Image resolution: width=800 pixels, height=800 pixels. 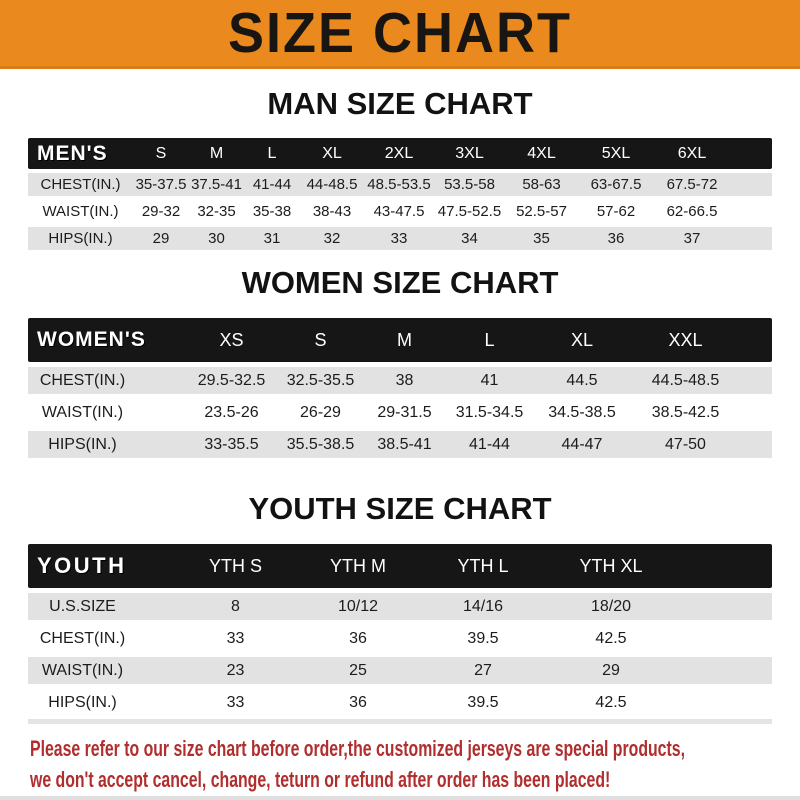 What do you see at coordinates (404, 380) in the screenshot?
I see `size-value-cell: 38` at bounding box center [404, 380].